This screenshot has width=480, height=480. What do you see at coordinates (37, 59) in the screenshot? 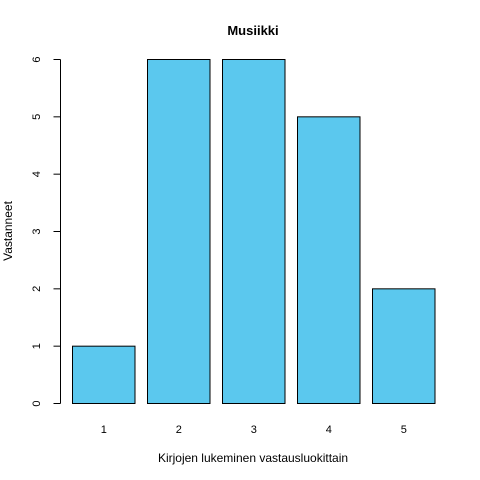
I see `y-tick-label: 6` at bounding box center [37, 59].